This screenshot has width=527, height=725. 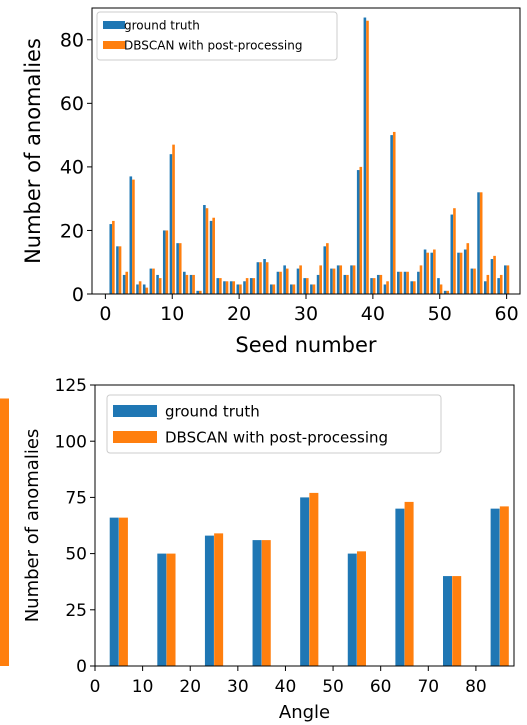 What do you see at coordinates (238, 687) in the screenshot?
I see `x-tick-label: 30` at bounding box center [238, 687].